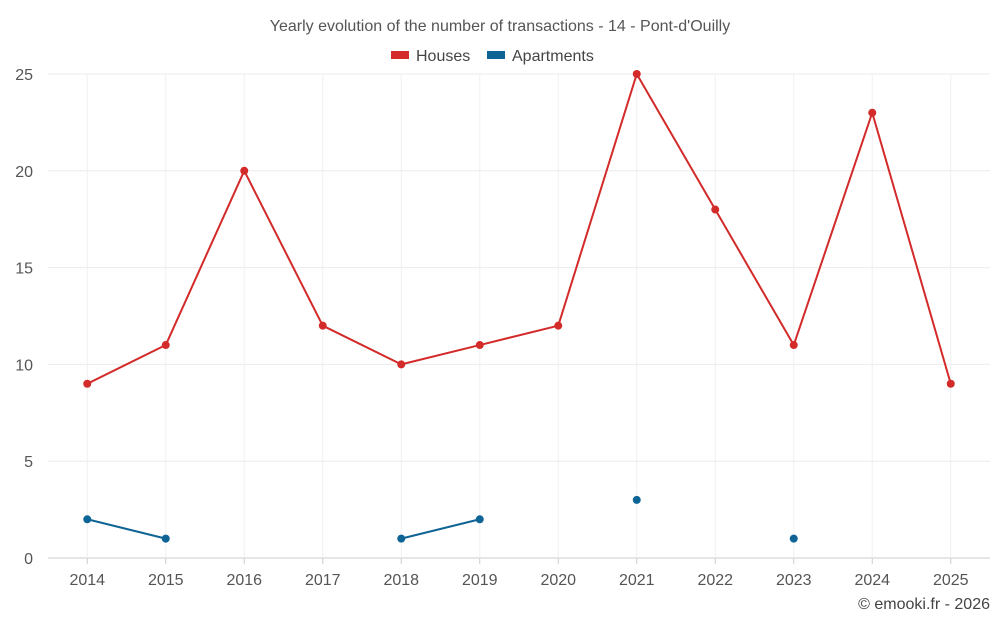 The width and height of the screenshot is (1000, 625). What do you see at coordinates (322, 325) in the screenshot?
I see `data-point-houses-2017` at bounding box center [322, 325].